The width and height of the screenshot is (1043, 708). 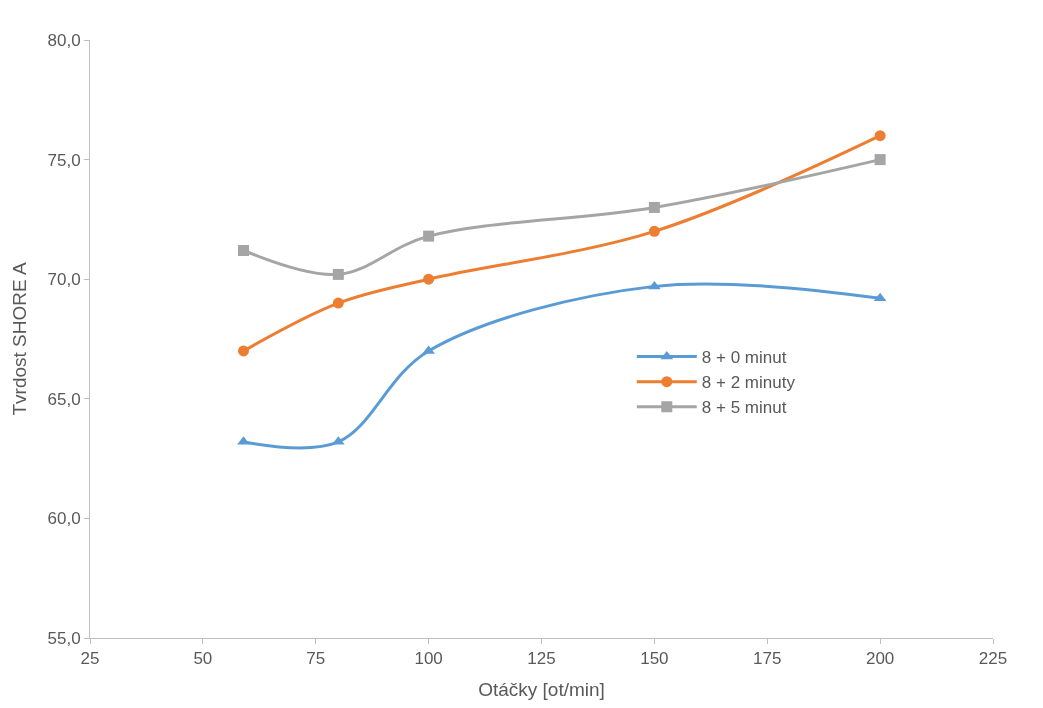 What do you see at coordinates (316, 659) in the screenshot?
I see `x-tick-label: 75` at bounding box center [316, 659].